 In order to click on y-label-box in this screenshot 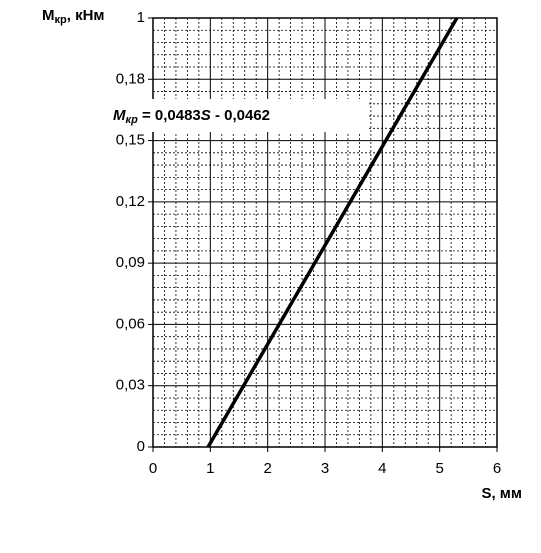, I will do `click(88, 17)`.